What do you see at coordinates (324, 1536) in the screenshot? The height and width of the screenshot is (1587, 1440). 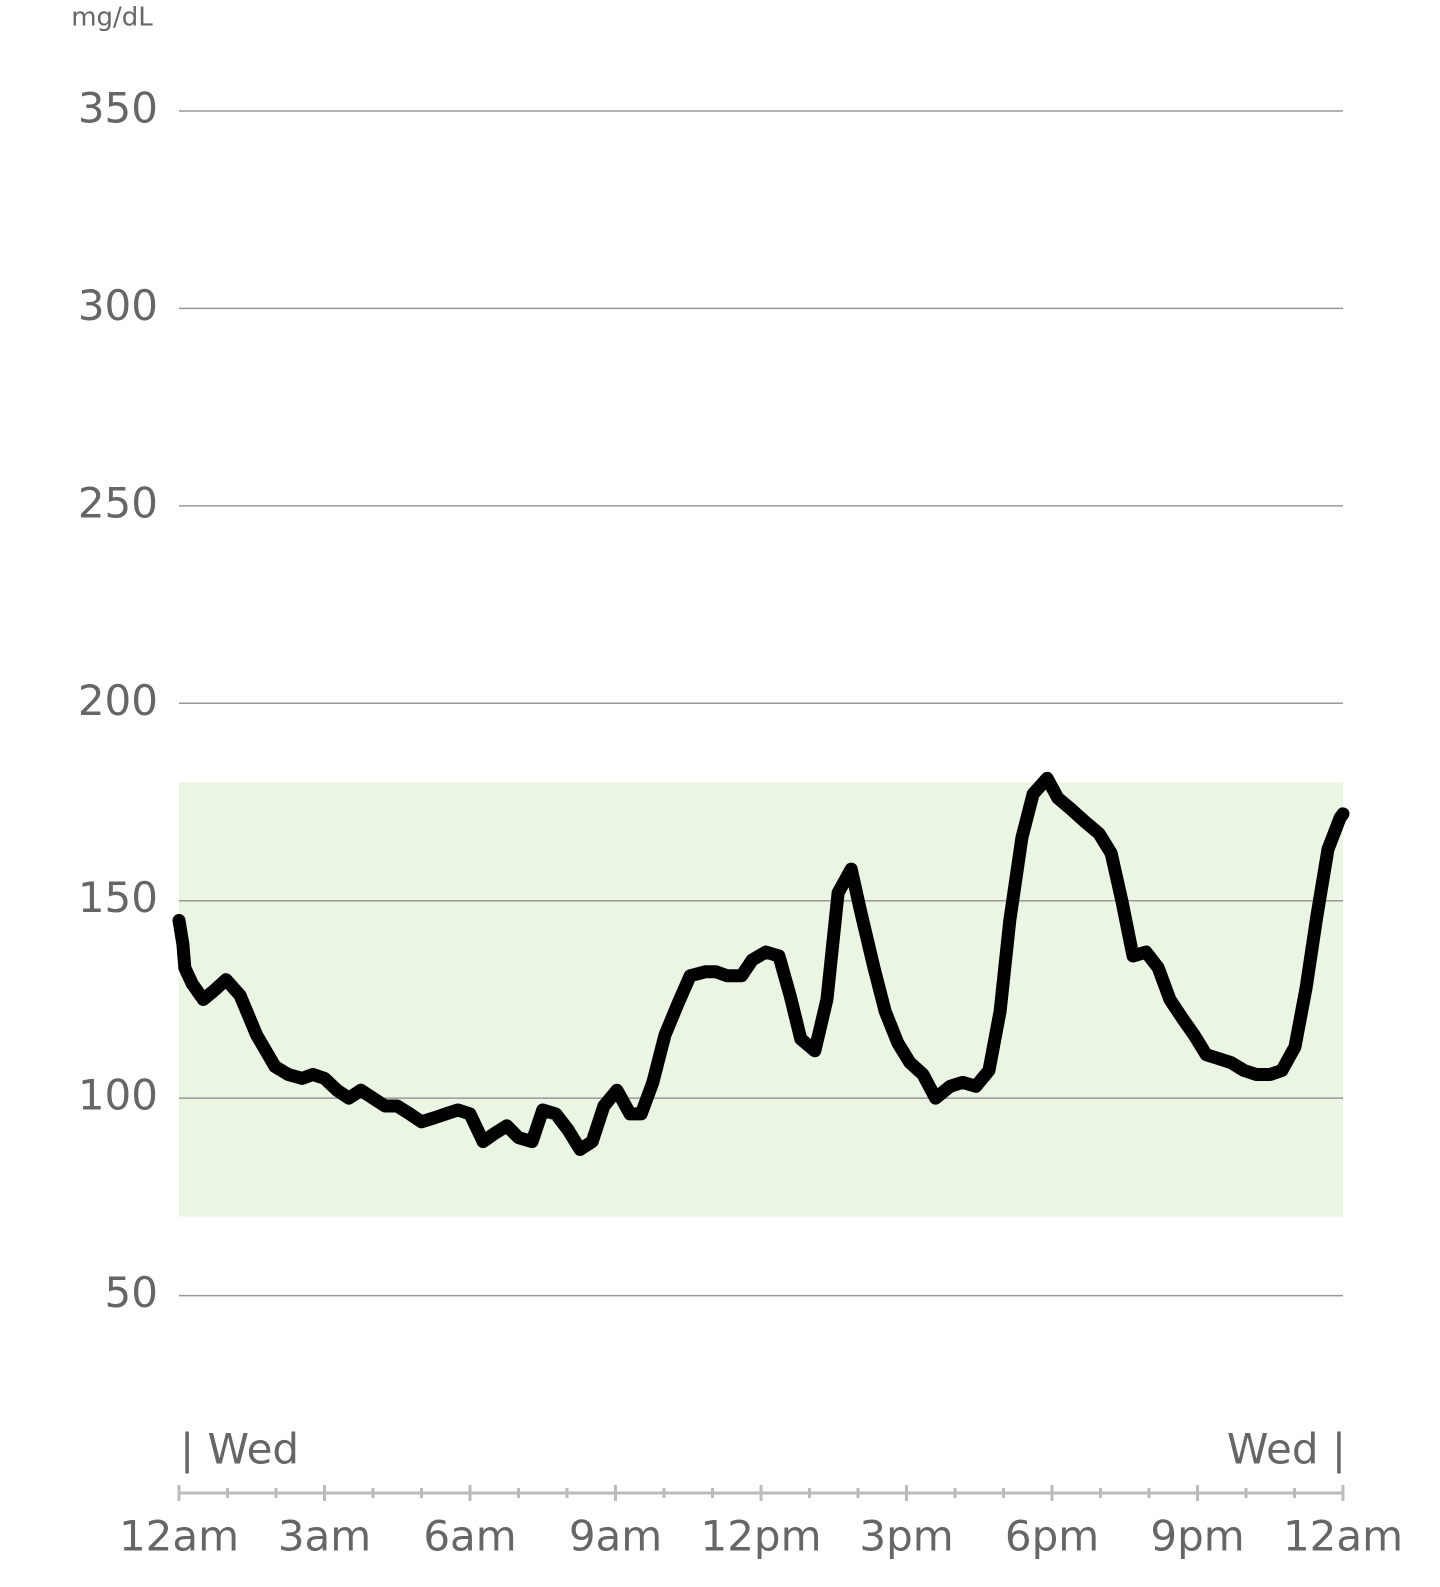 I see `x-tick-label: 3am` at bounding box center [324, 1536].